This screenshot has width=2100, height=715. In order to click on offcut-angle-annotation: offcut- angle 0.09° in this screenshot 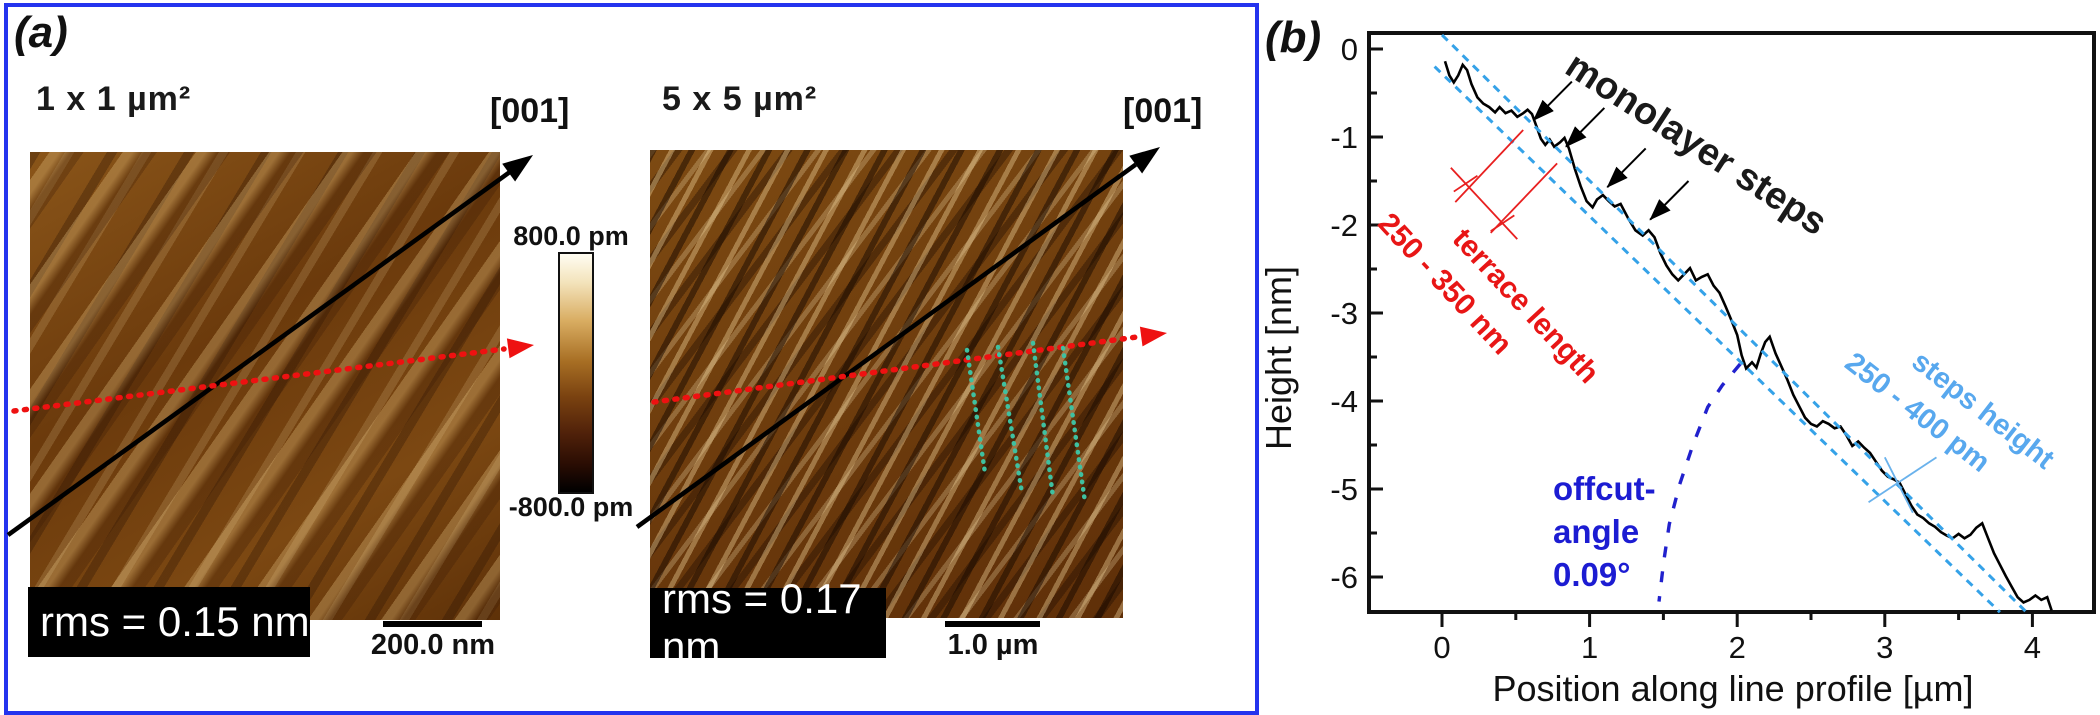, I will do `click(1604, 531)`.